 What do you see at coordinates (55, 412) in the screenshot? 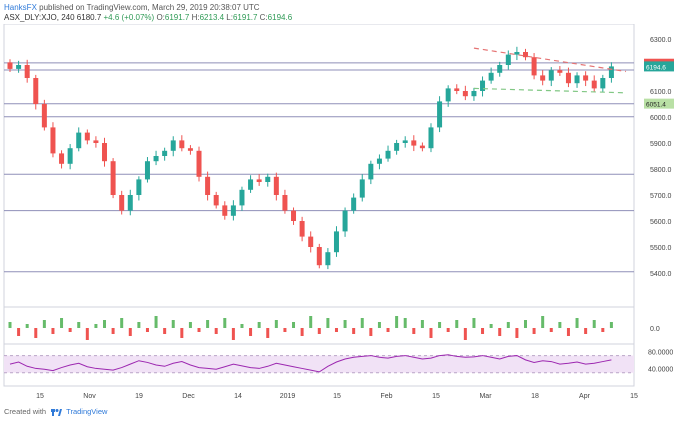
I see `footer: Created with TradingView` at bounding box center [55, 412].